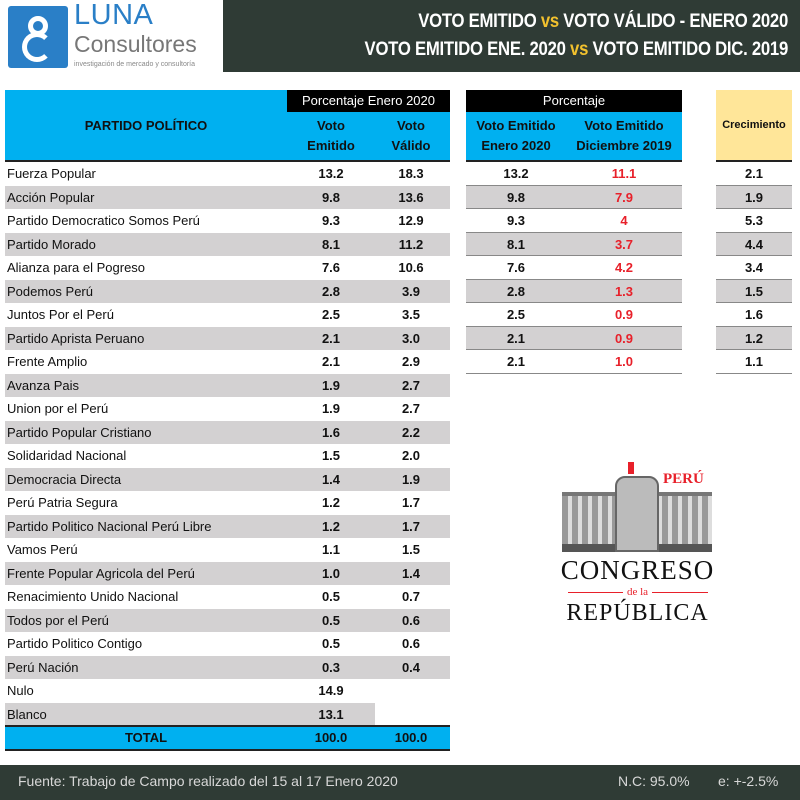 The height and width of the screenshot is (800, 800). Describe the element at coordinates (331, 573) in the screenshot. I see `voto-emitido: 1.0` at that location.